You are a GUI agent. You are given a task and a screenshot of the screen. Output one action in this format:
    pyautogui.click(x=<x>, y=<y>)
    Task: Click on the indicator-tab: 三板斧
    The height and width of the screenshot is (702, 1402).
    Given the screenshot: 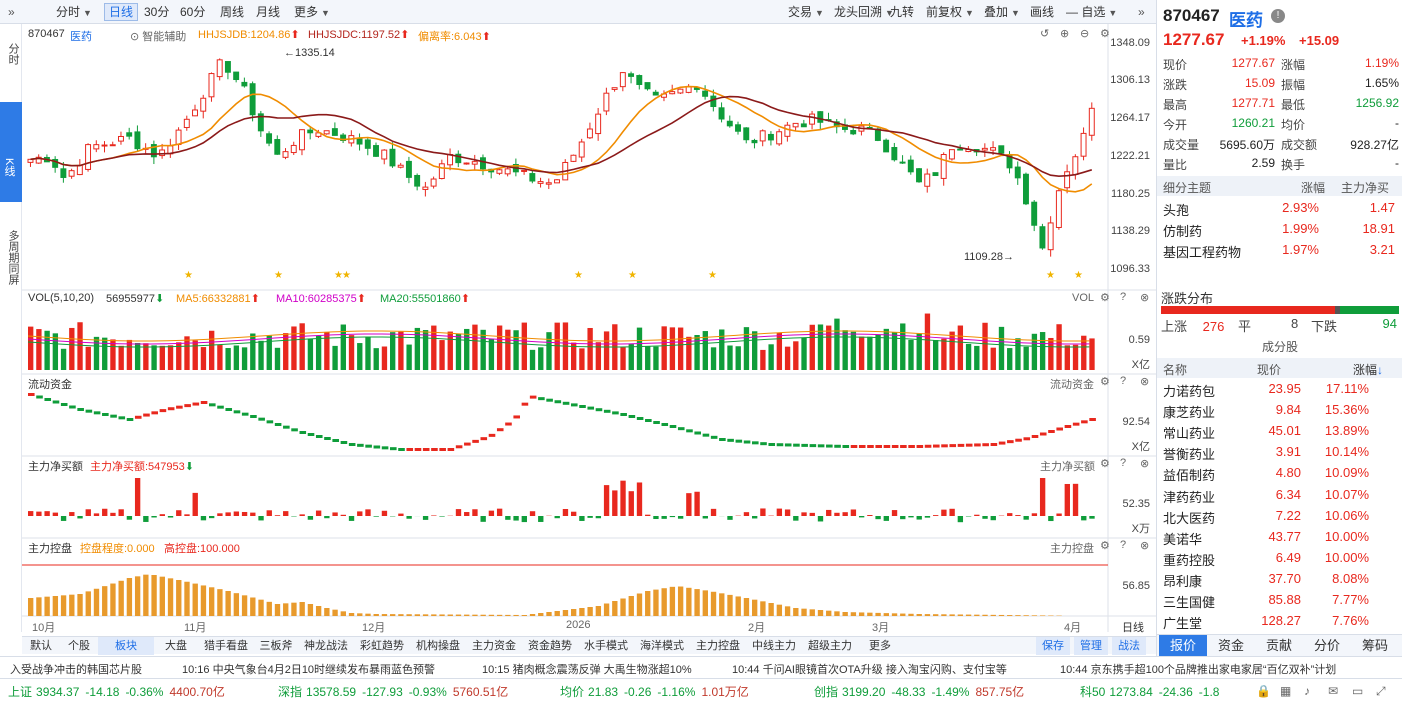 What is the action you would take?
    pyautogui.click(x=276, y=646)
    